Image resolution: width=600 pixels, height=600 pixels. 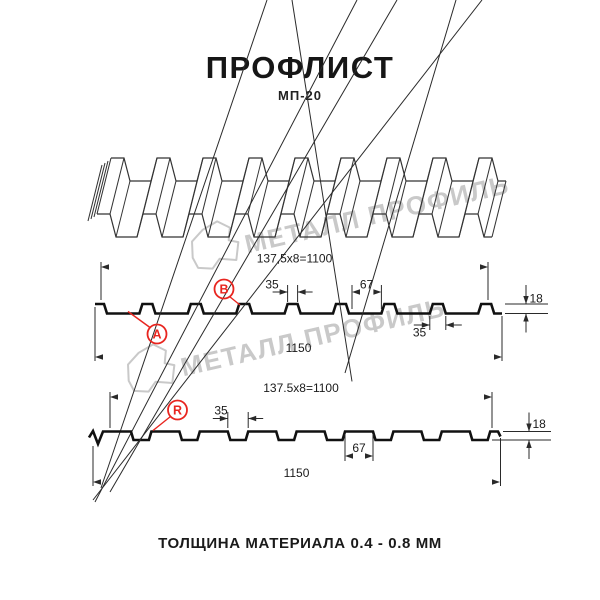 What do you see at coordinates (359, 448) in the screenshot?
I see `dim-flute-67-back: 67` at bounding box center [359, 448].